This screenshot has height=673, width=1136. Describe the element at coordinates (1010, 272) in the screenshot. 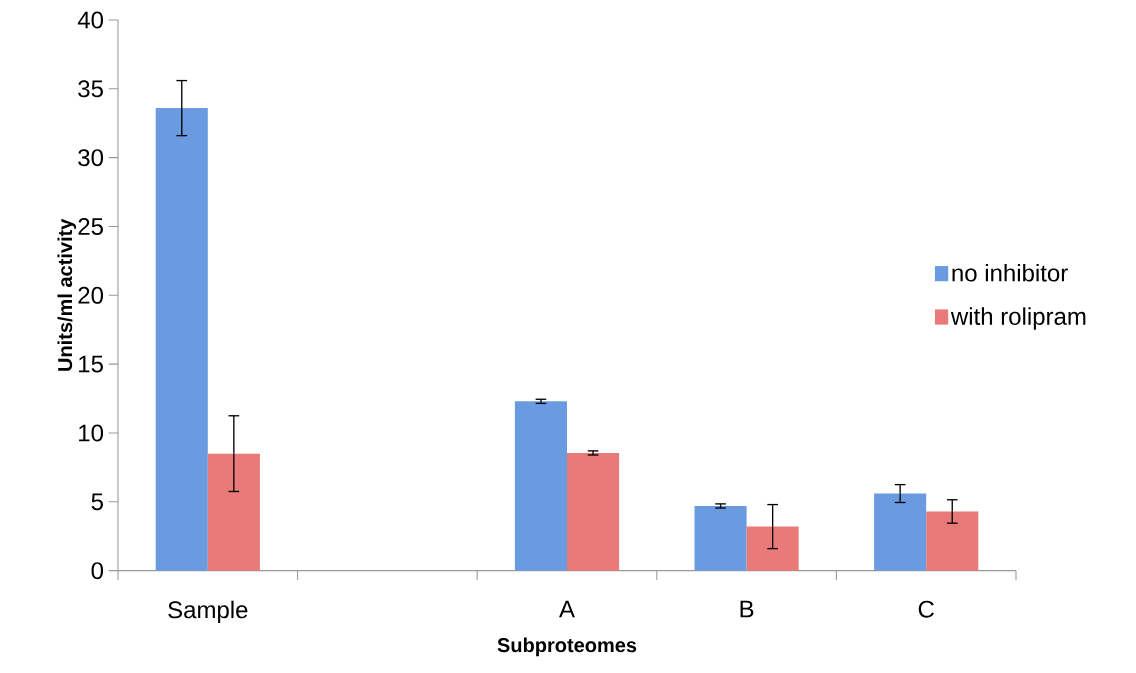

I see `legend-label: no inhibitor` at that location.